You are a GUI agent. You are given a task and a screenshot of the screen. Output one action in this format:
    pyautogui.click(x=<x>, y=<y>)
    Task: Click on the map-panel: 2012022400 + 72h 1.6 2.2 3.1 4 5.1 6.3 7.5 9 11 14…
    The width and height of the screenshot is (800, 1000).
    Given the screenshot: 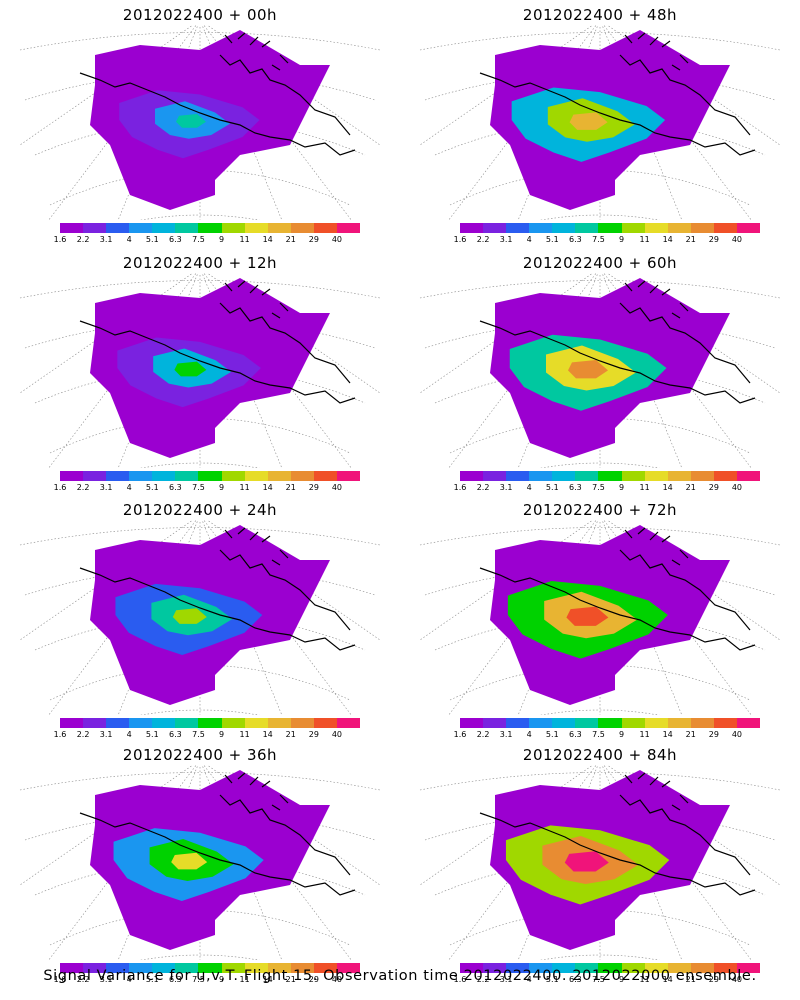 What is the action you would take?
    pyautogui.click(x=600, y=617)
    